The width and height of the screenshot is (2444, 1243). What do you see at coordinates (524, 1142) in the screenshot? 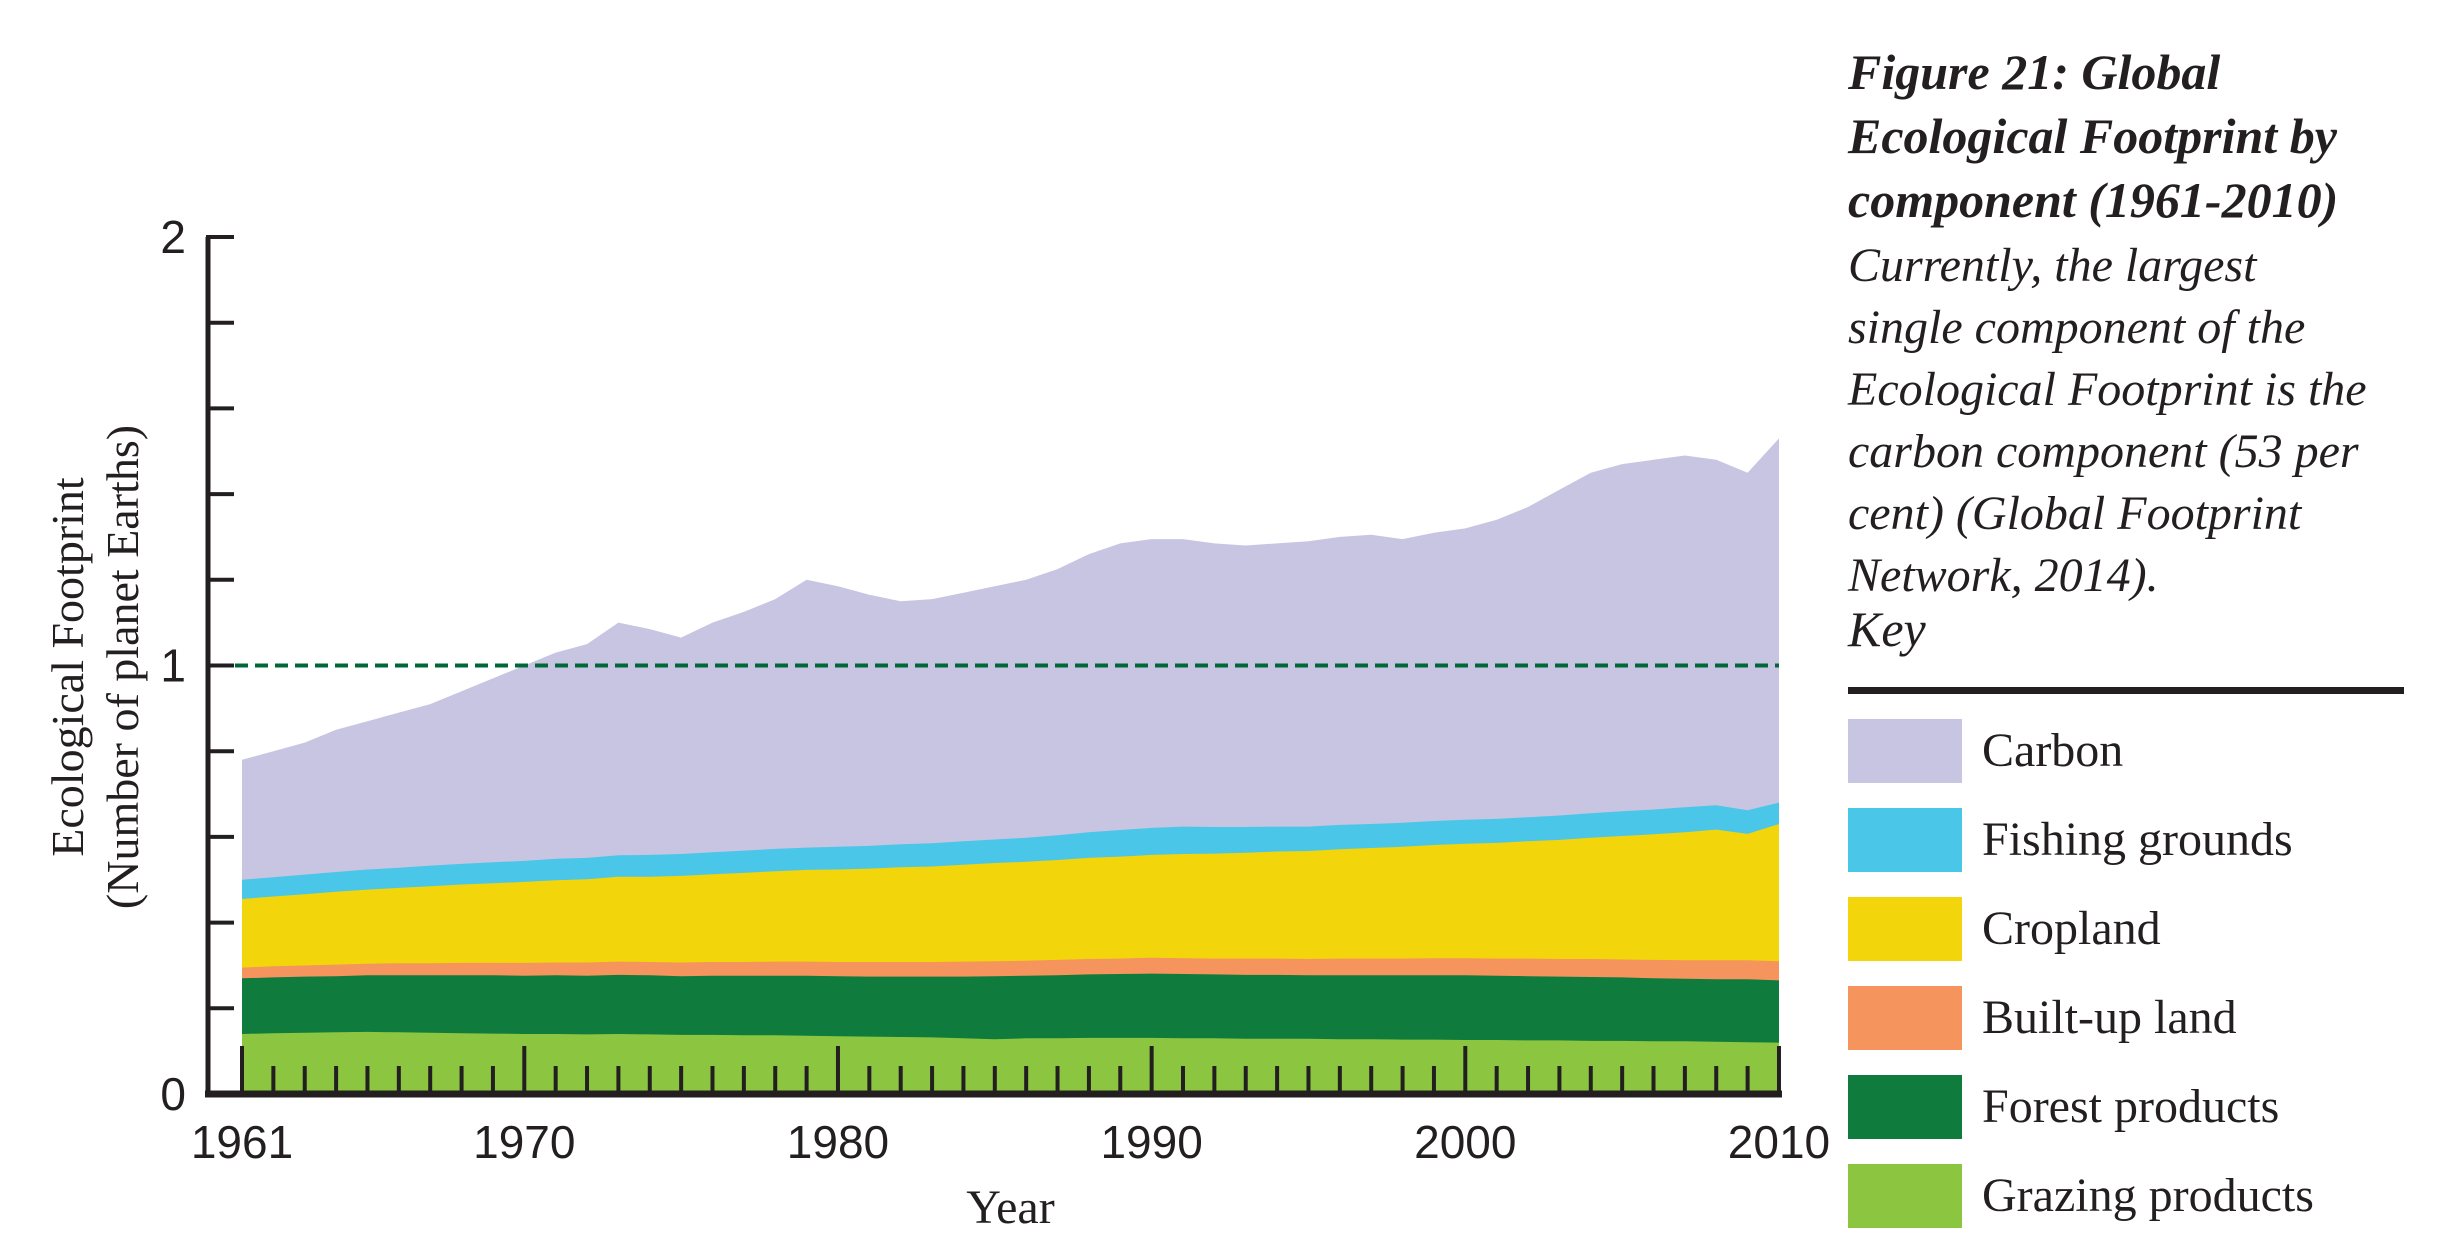
I see `x-tick-label-1970: 1970` at bounding box center [524, 1142].